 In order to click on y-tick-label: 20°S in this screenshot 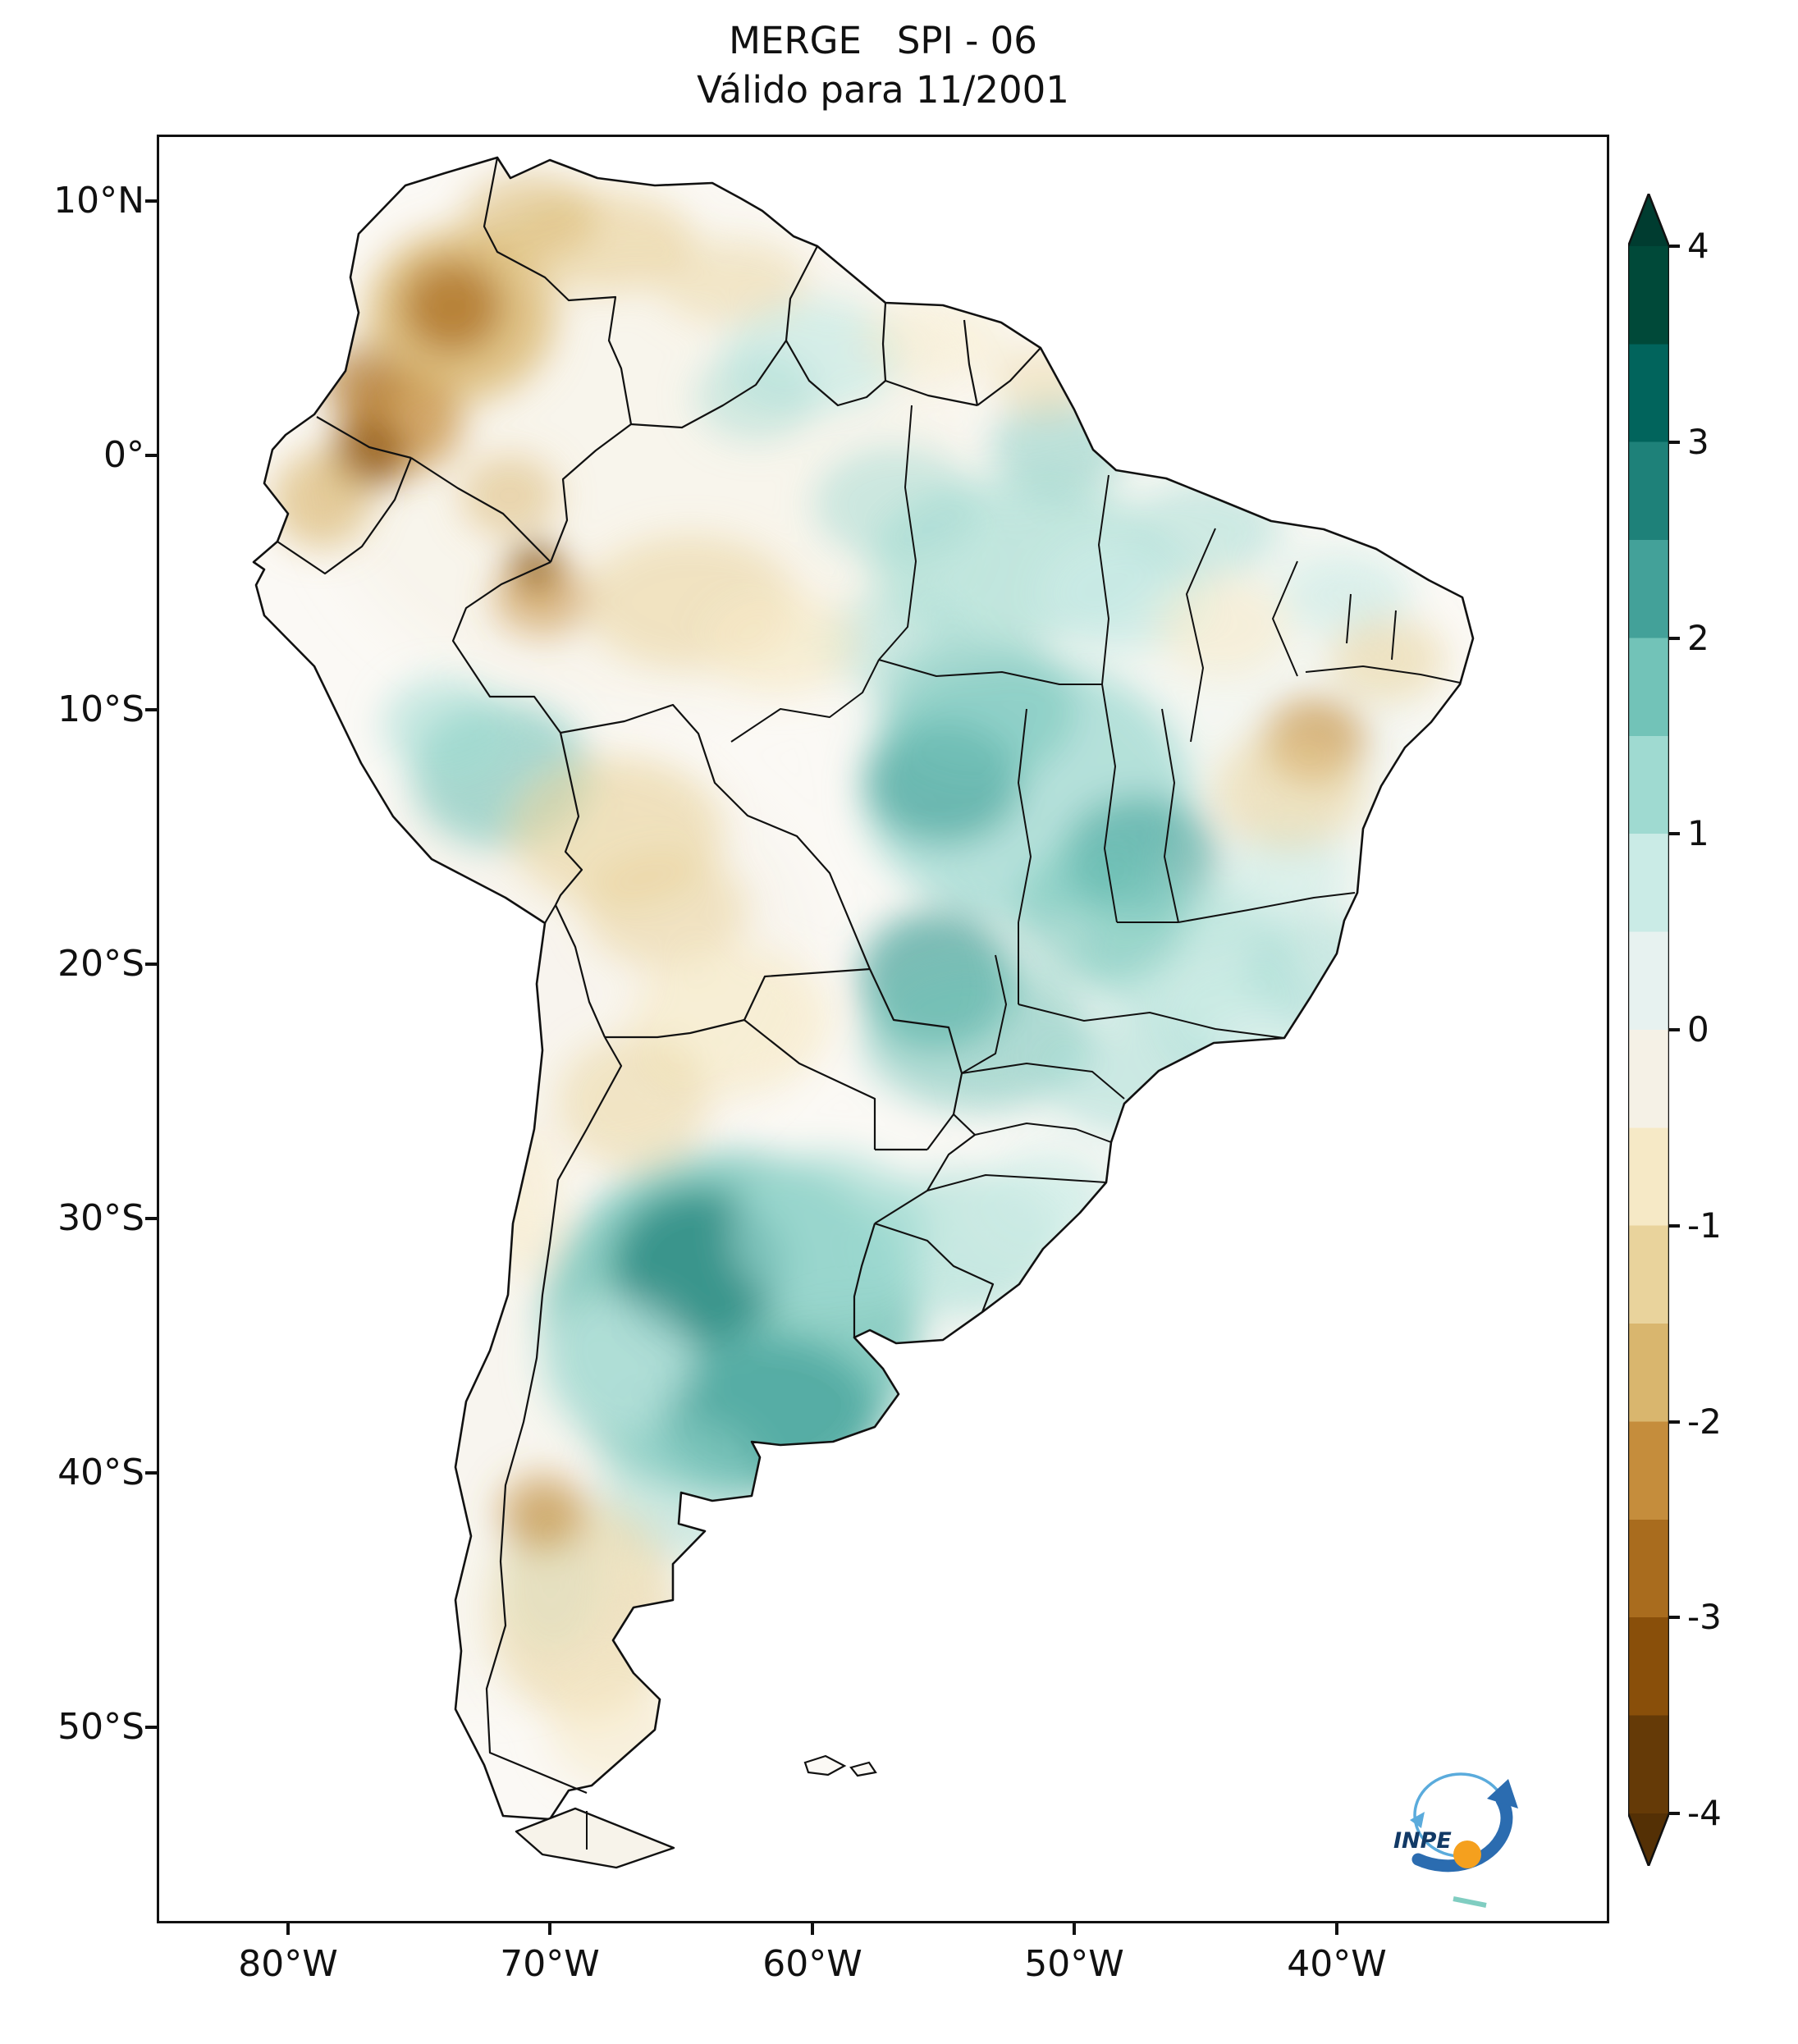, I will do `click(100, 964)`.